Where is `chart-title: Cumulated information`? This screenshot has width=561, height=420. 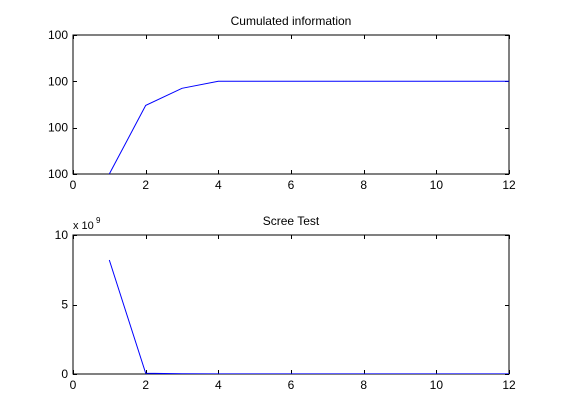
chart-title: Cumulated information is located at coordinates (291, 21).